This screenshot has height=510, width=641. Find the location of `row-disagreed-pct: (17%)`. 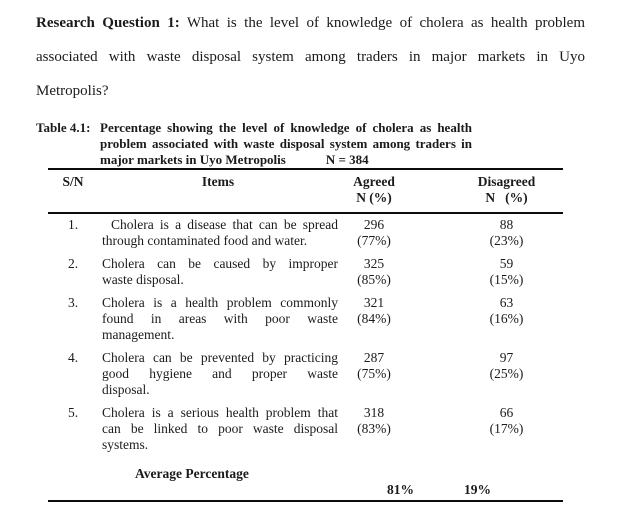

row-disagreed-pct: (17%) is located at coordinates (506, 428).